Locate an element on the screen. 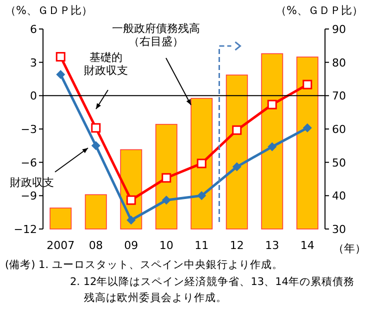 This screenshot has width=368, height=316. x-tick-label: 10 is located at coordinates (166, 245).